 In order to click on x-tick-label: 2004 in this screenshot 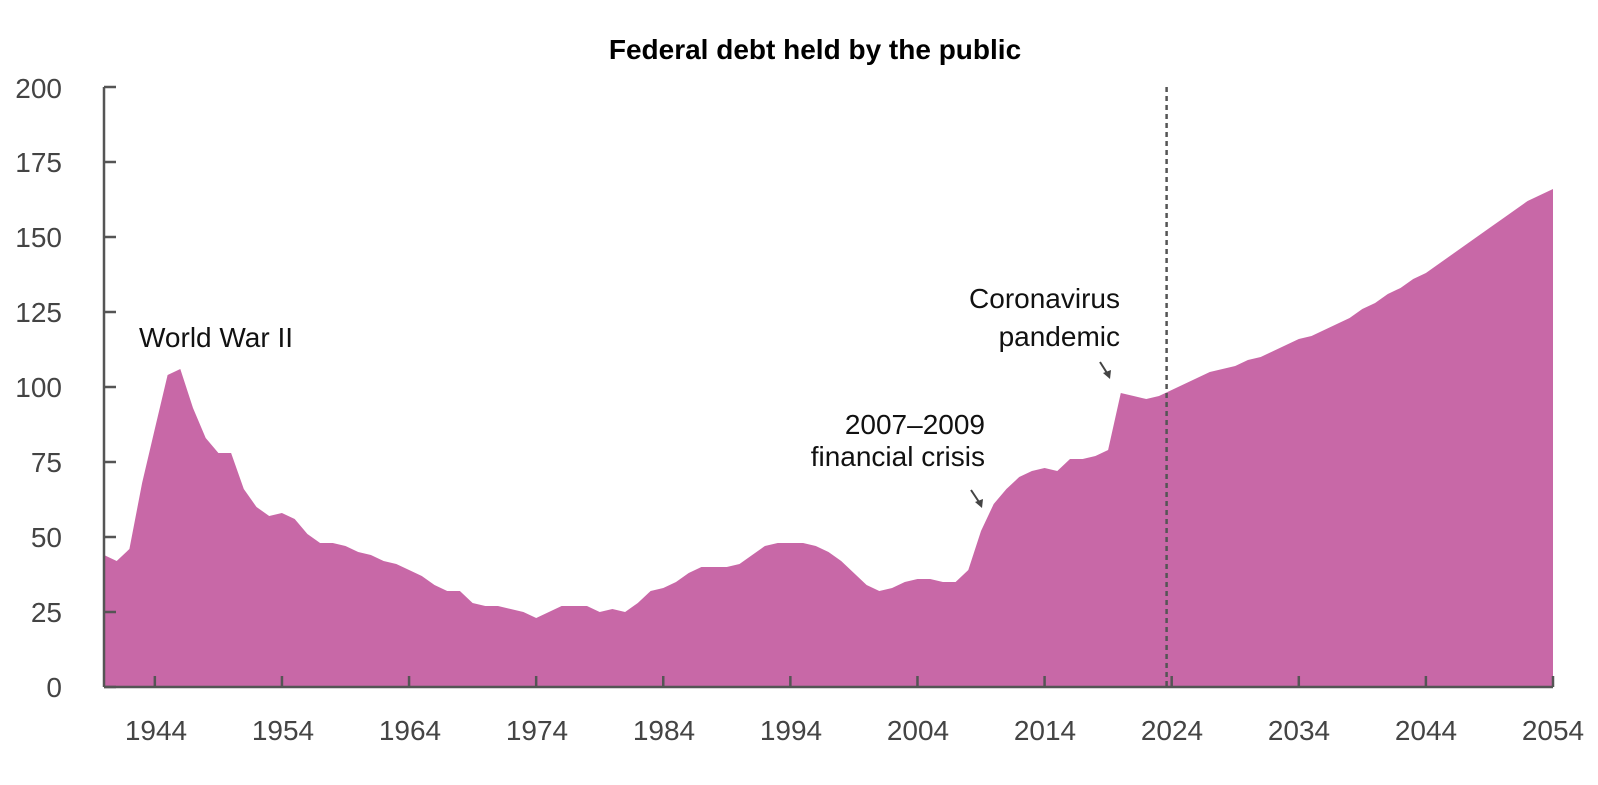, I will do `click(918, 730)`.